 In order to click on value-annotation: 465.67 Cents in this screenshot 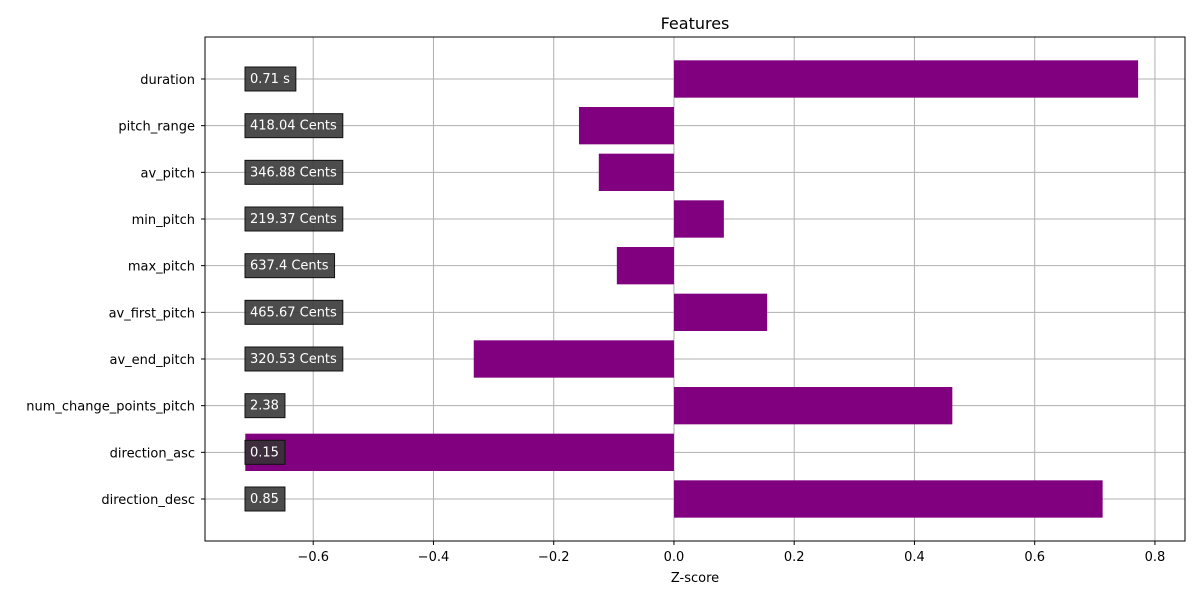, I will do `click(294, 312)`.